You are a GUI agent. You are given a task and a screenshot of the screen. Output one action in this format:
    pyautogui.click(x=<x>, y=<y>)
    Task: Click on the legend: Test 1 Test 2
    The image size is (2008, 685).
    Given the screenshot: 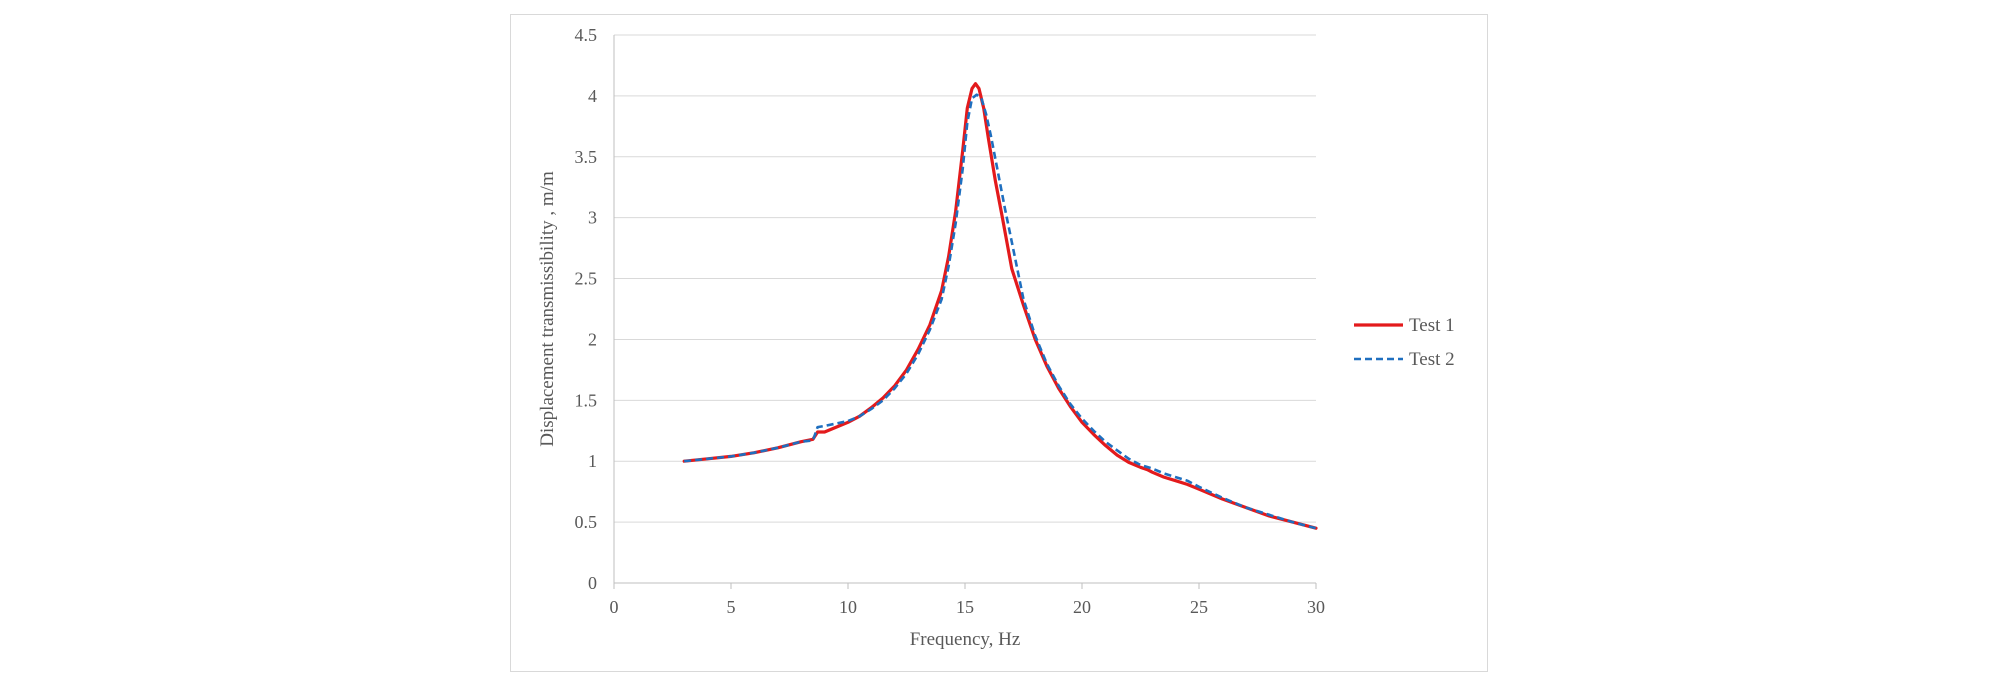 What is the action you would take?
    pyautogui.click(x=1404, y=342)
    